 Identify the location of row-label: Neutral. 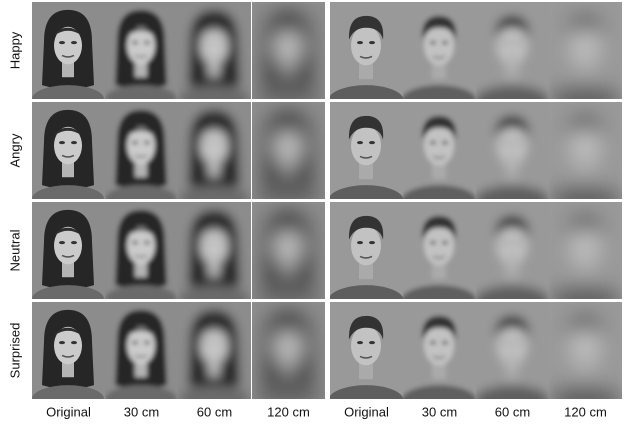
(14, 250).